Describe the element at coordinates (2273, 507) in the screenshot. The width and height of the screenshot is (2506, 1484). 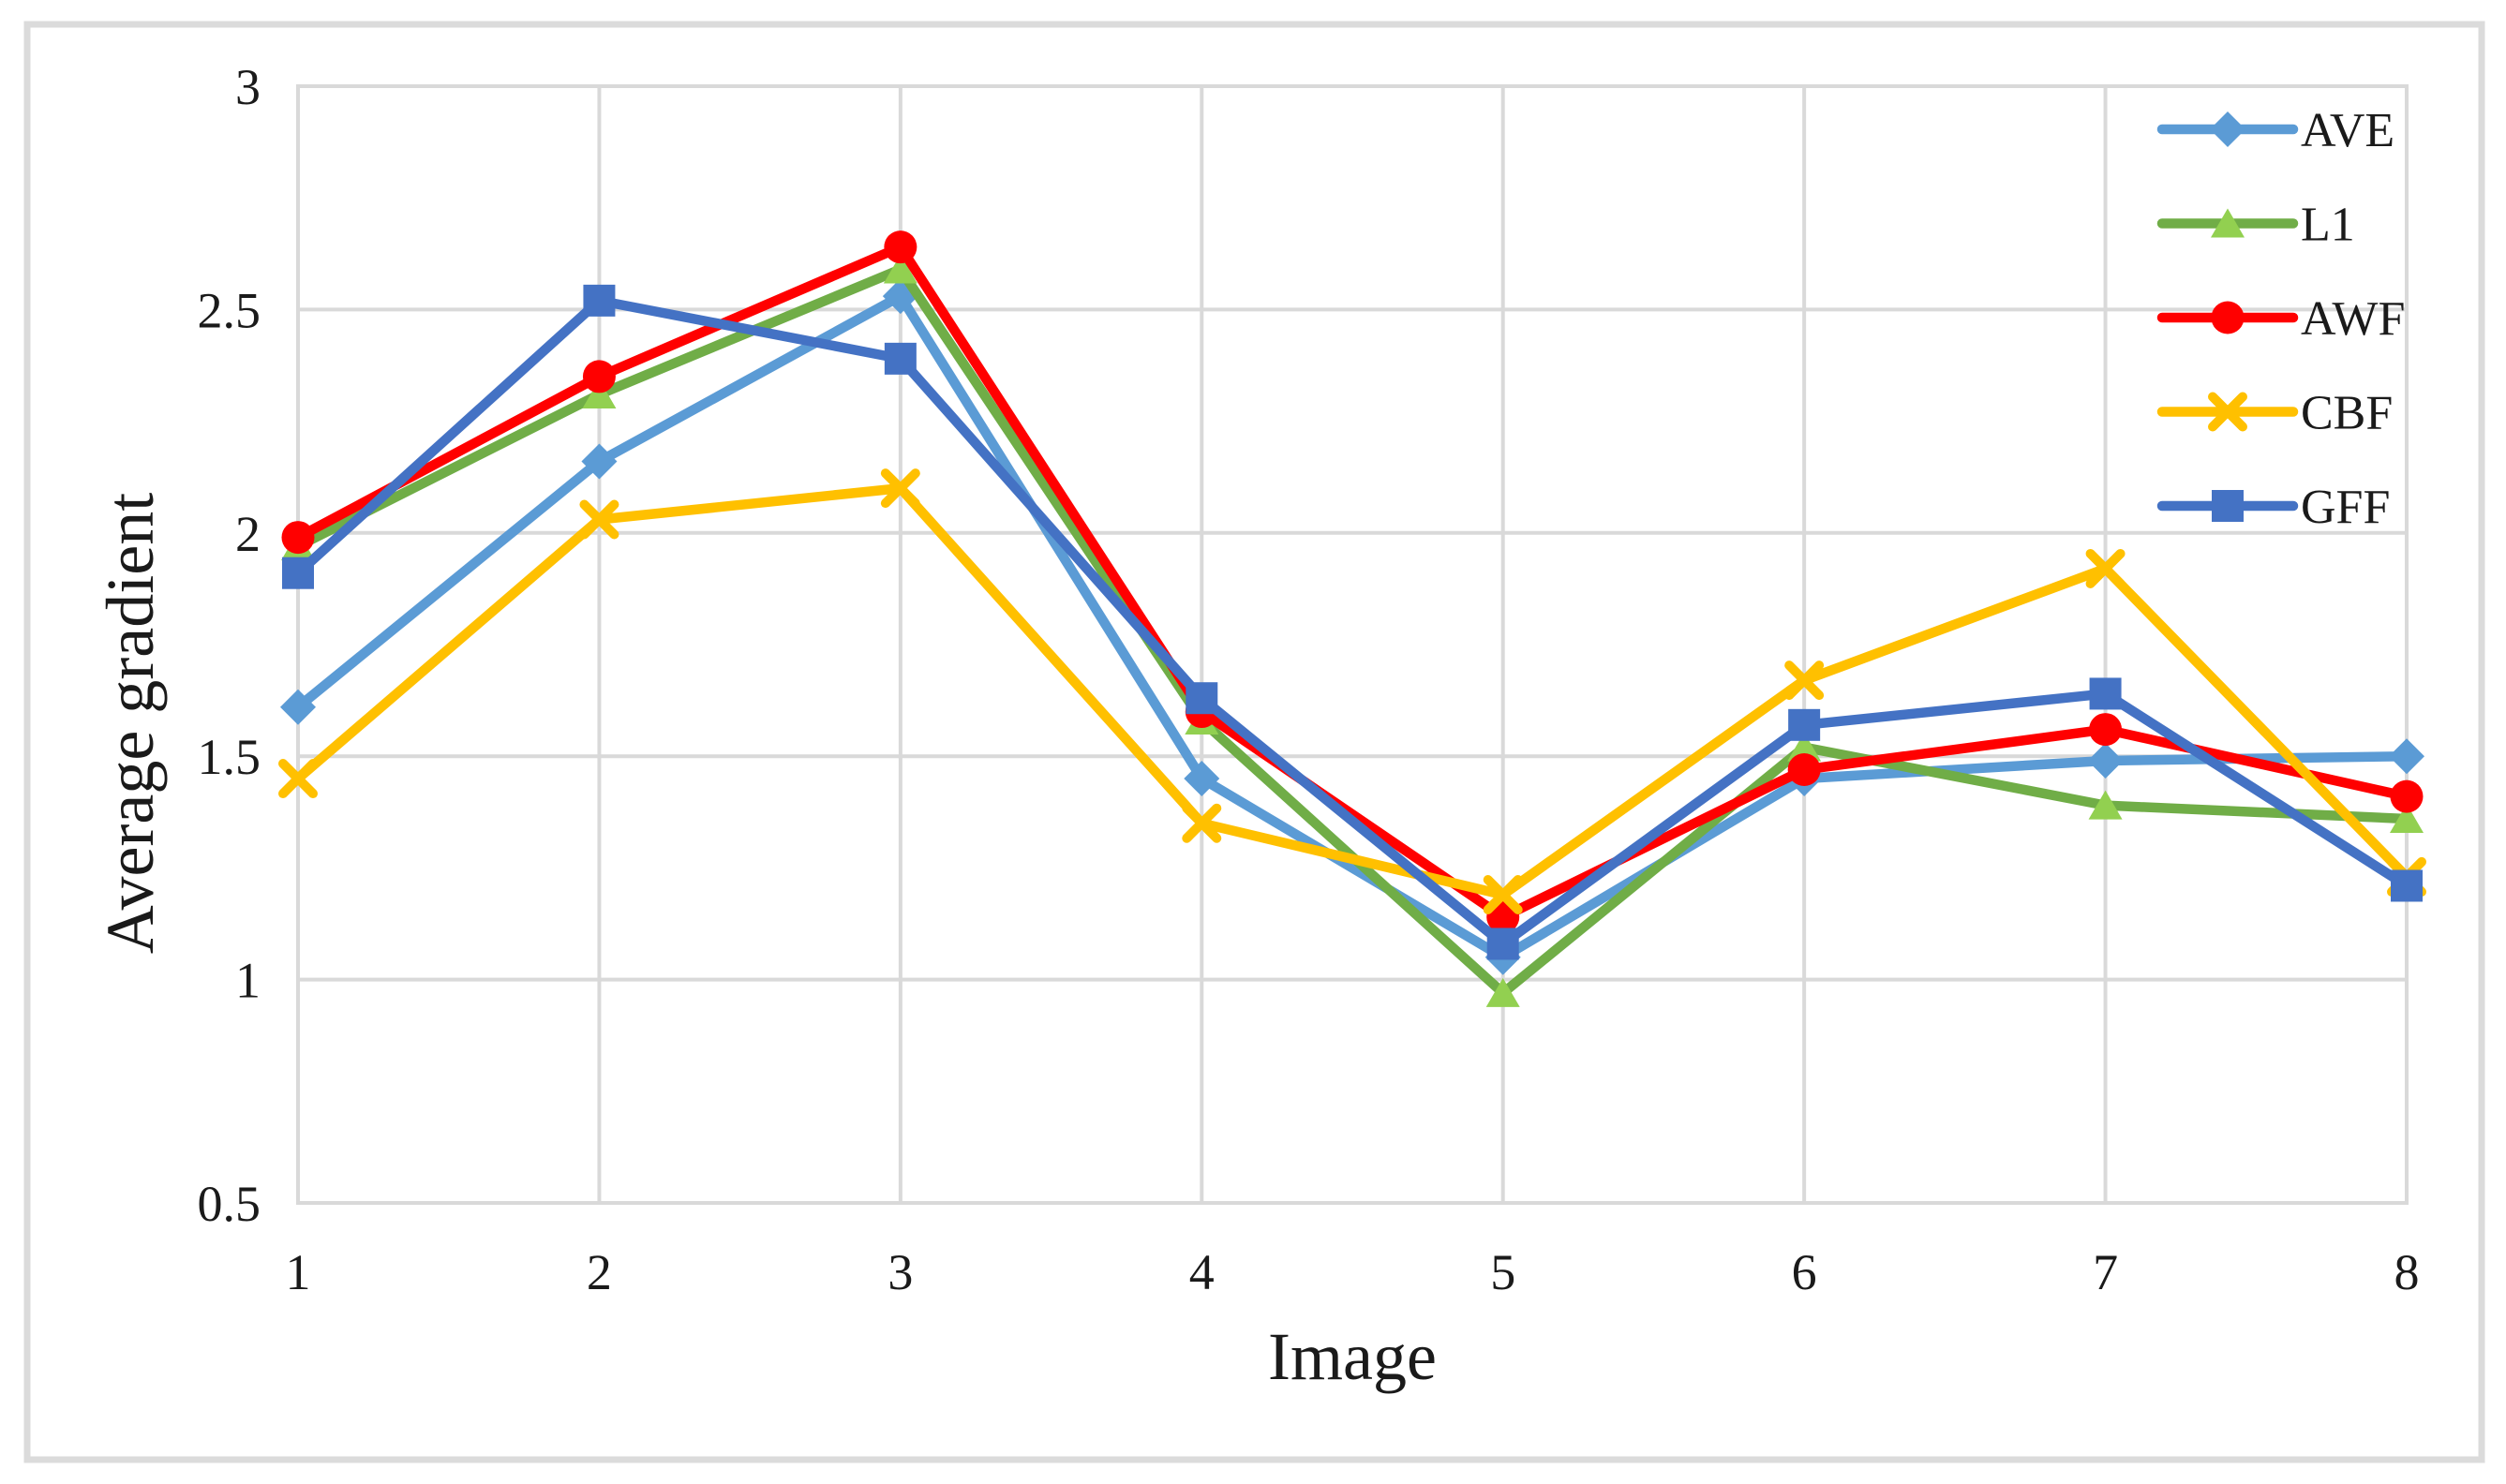
I see `legend-item-GFF: GFF` at that location.